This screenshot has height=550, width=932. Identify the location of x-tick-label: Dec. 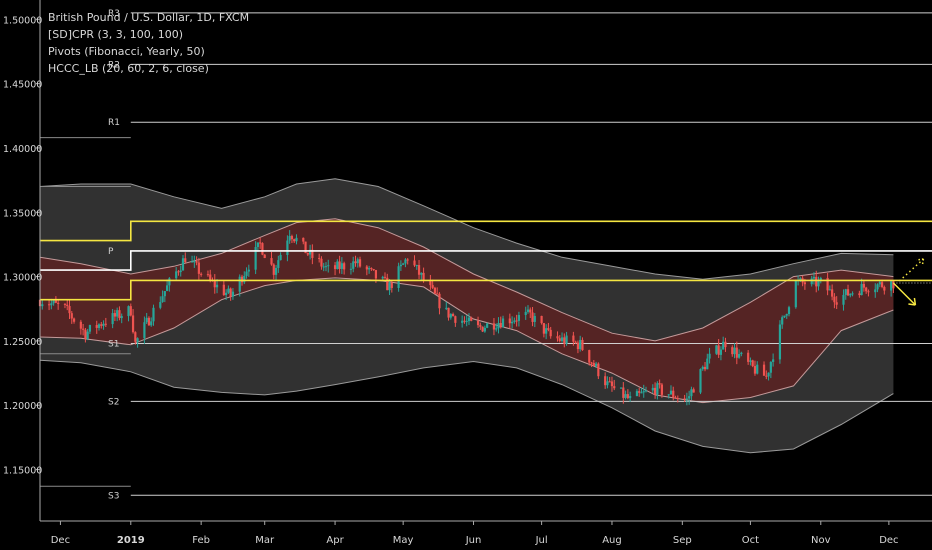
(888, 540).